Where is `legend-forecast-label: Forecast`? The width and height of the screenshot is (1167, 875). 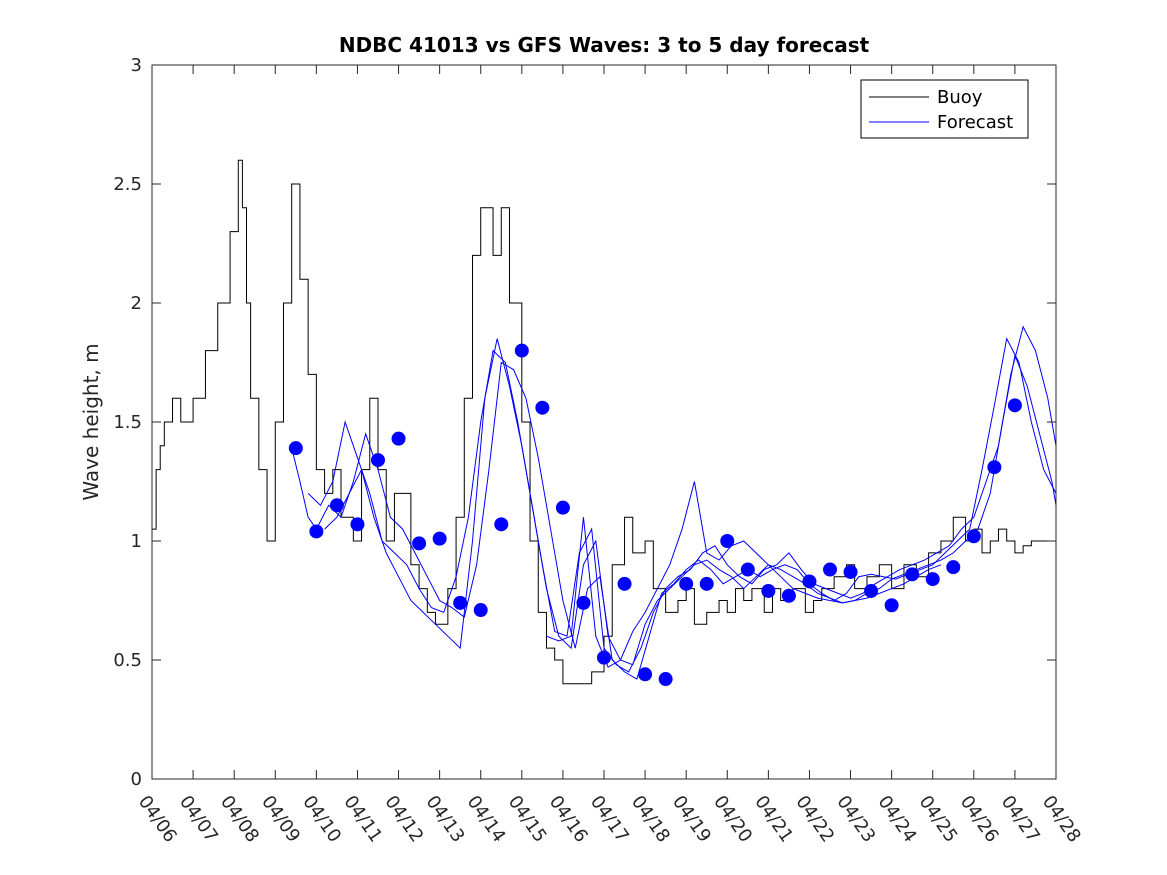
legend-forecast-label: Forecast is located at coordinates (975, 122).